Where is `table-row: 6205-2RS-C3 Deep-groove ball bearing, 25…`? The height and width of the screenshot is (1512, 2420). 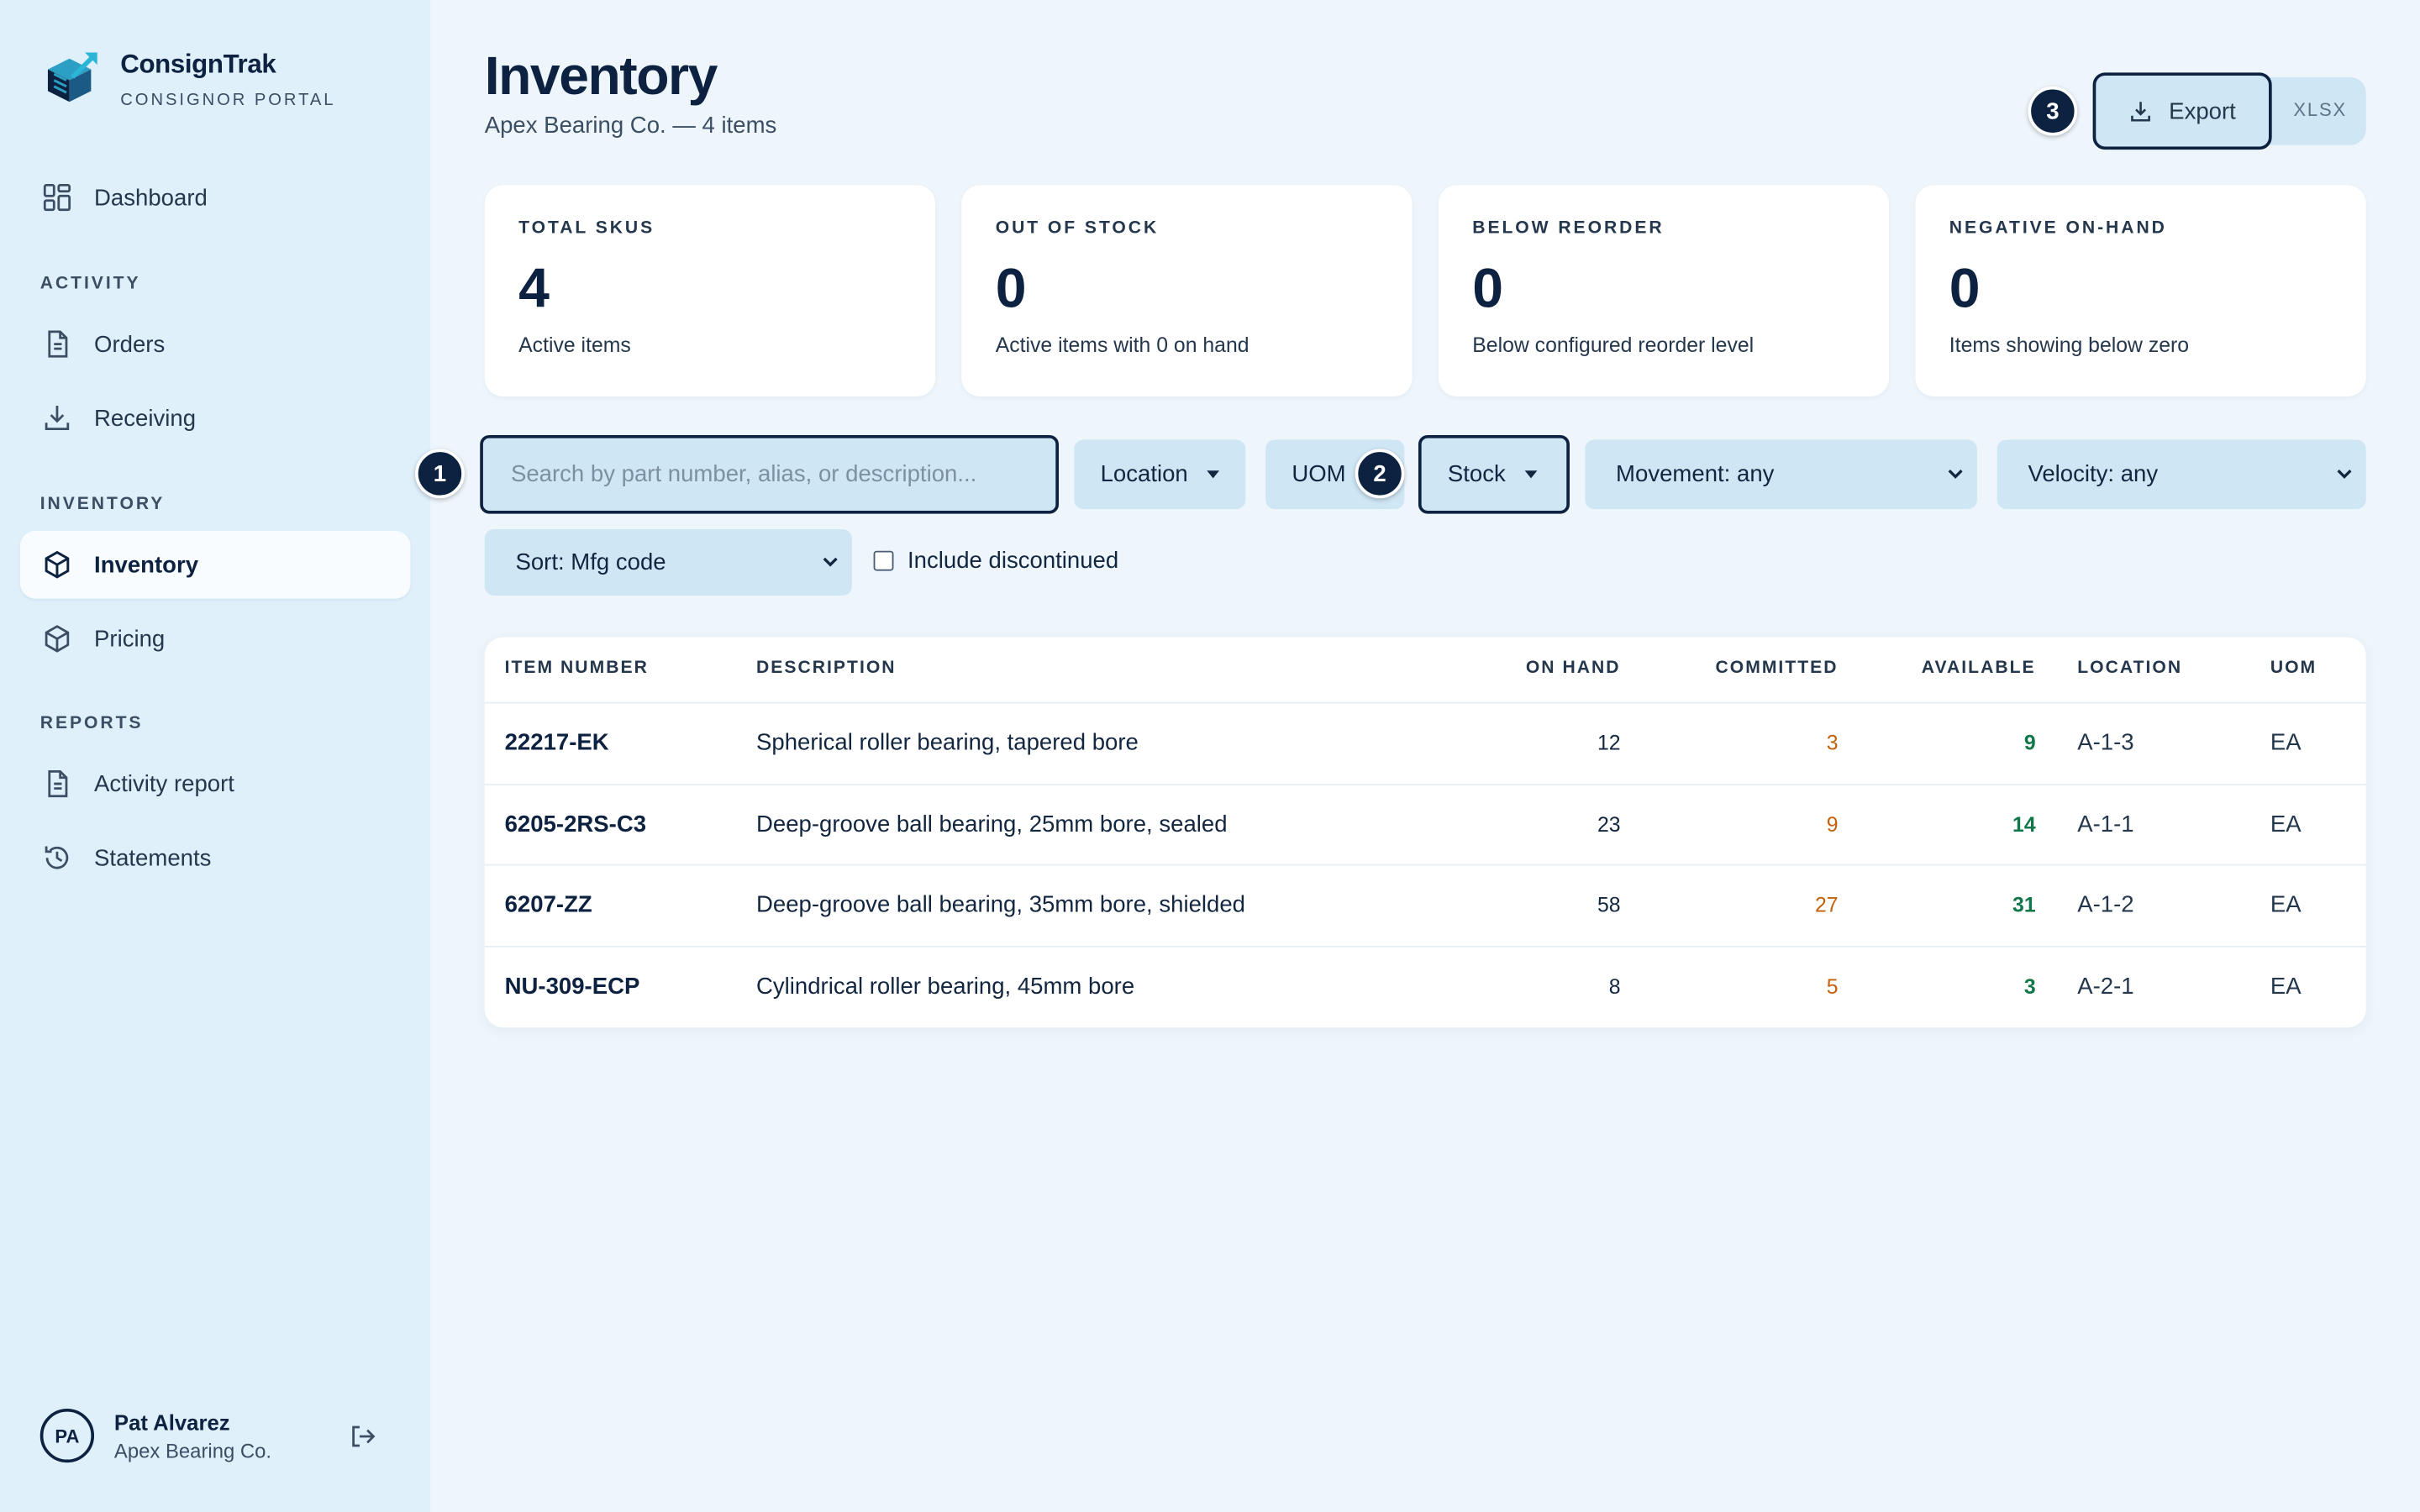
table-row: 6205-2RS-C3 Deep-groove ball bearing, 25… is located at coordinates (1425, 823).